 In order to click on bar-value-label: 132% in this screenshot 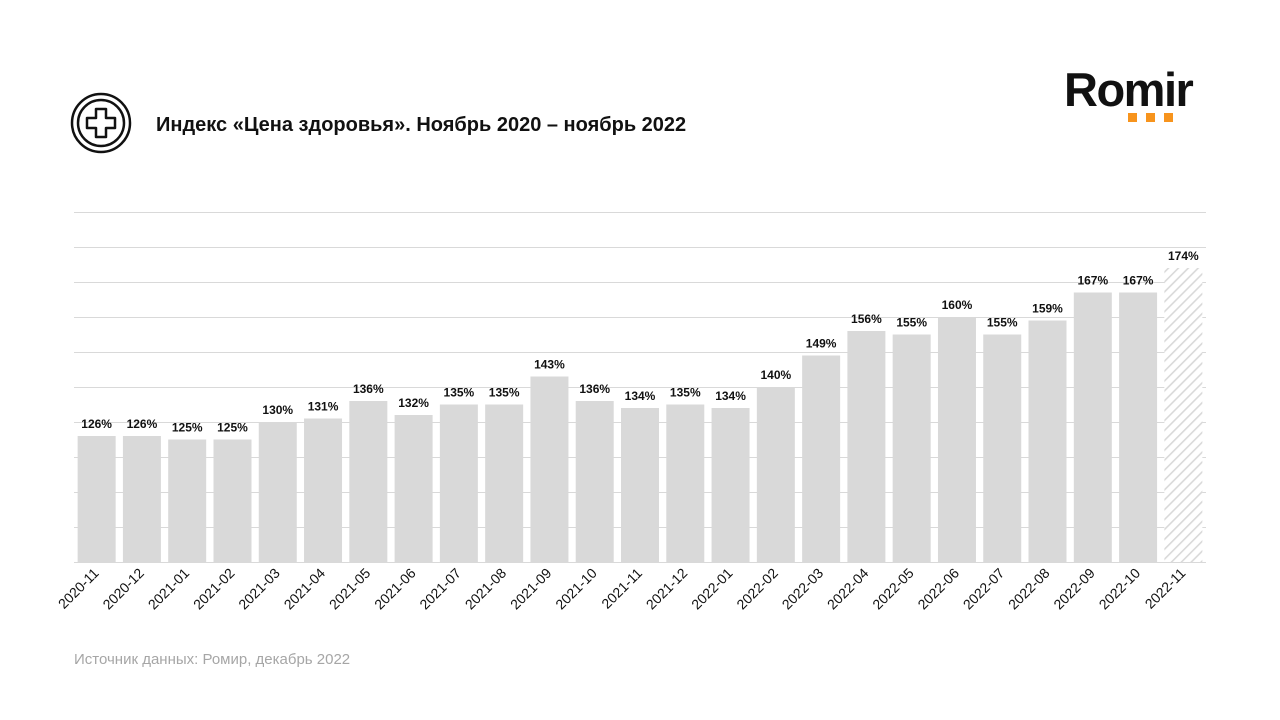, I will do `click(413, 403)`.